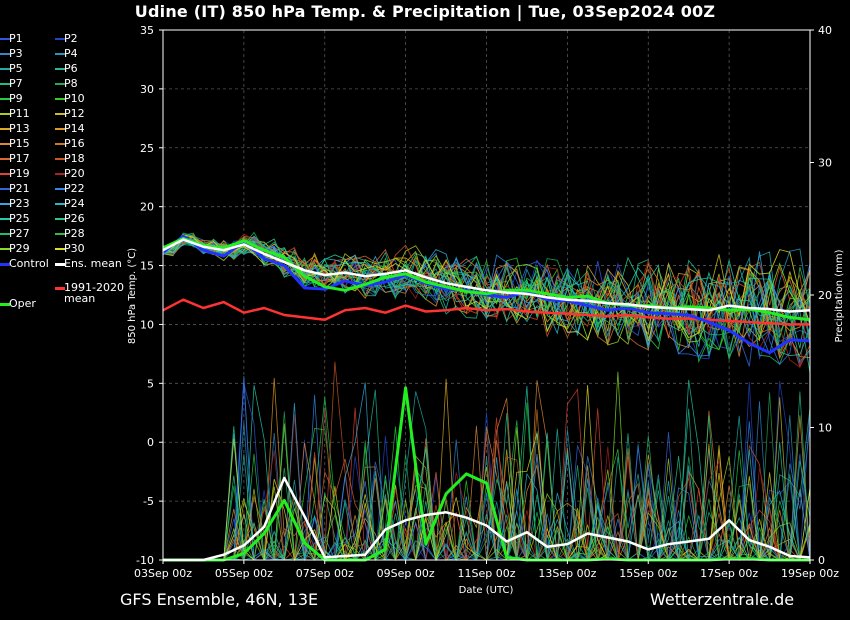 Image resolution: width=850 pixels, height=620 pixels. I want to click on legend-label: P2, so click(71, 38).